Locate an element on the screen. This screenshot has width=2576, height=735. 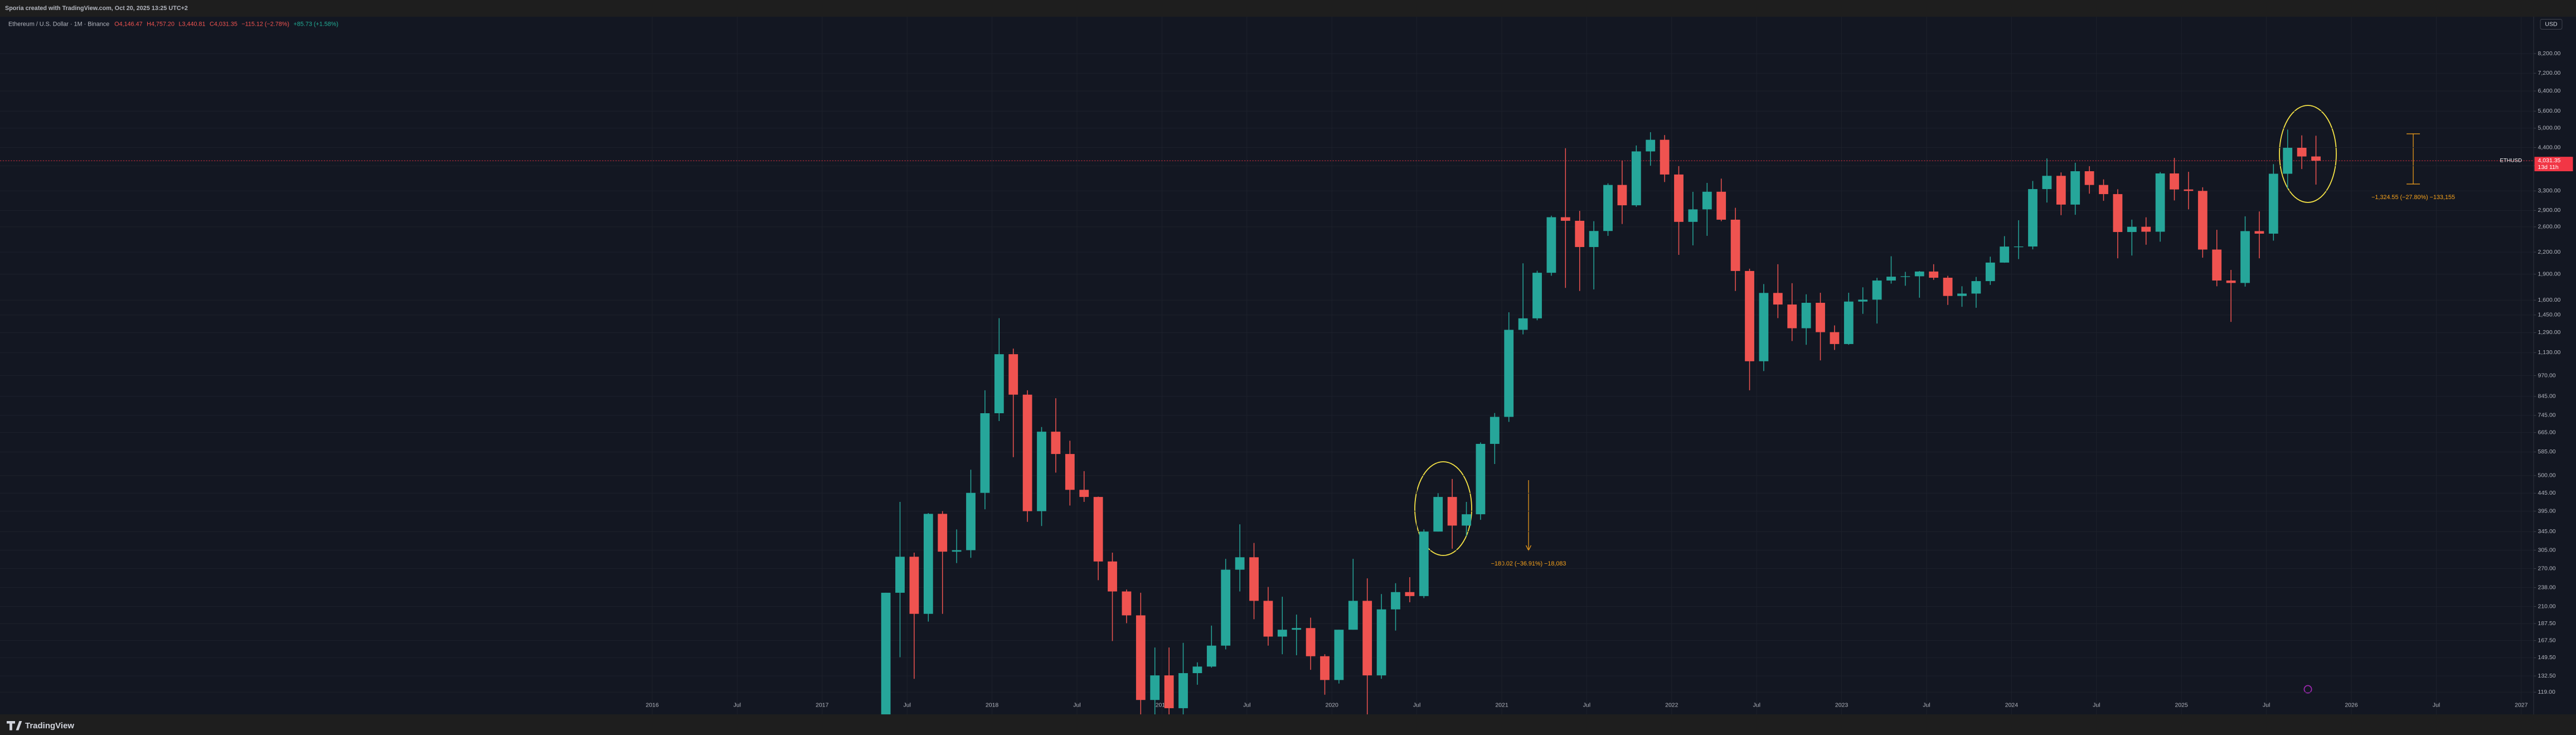
y-tick-label: 187.50 is located at coordinates (2547, 624).